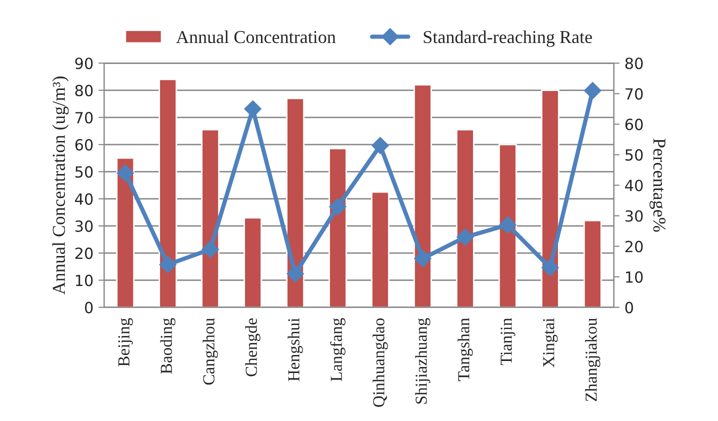  Describe the element at coordinates (84, 199) in the screenshot. I see `y-tick-label: 40` at that location.